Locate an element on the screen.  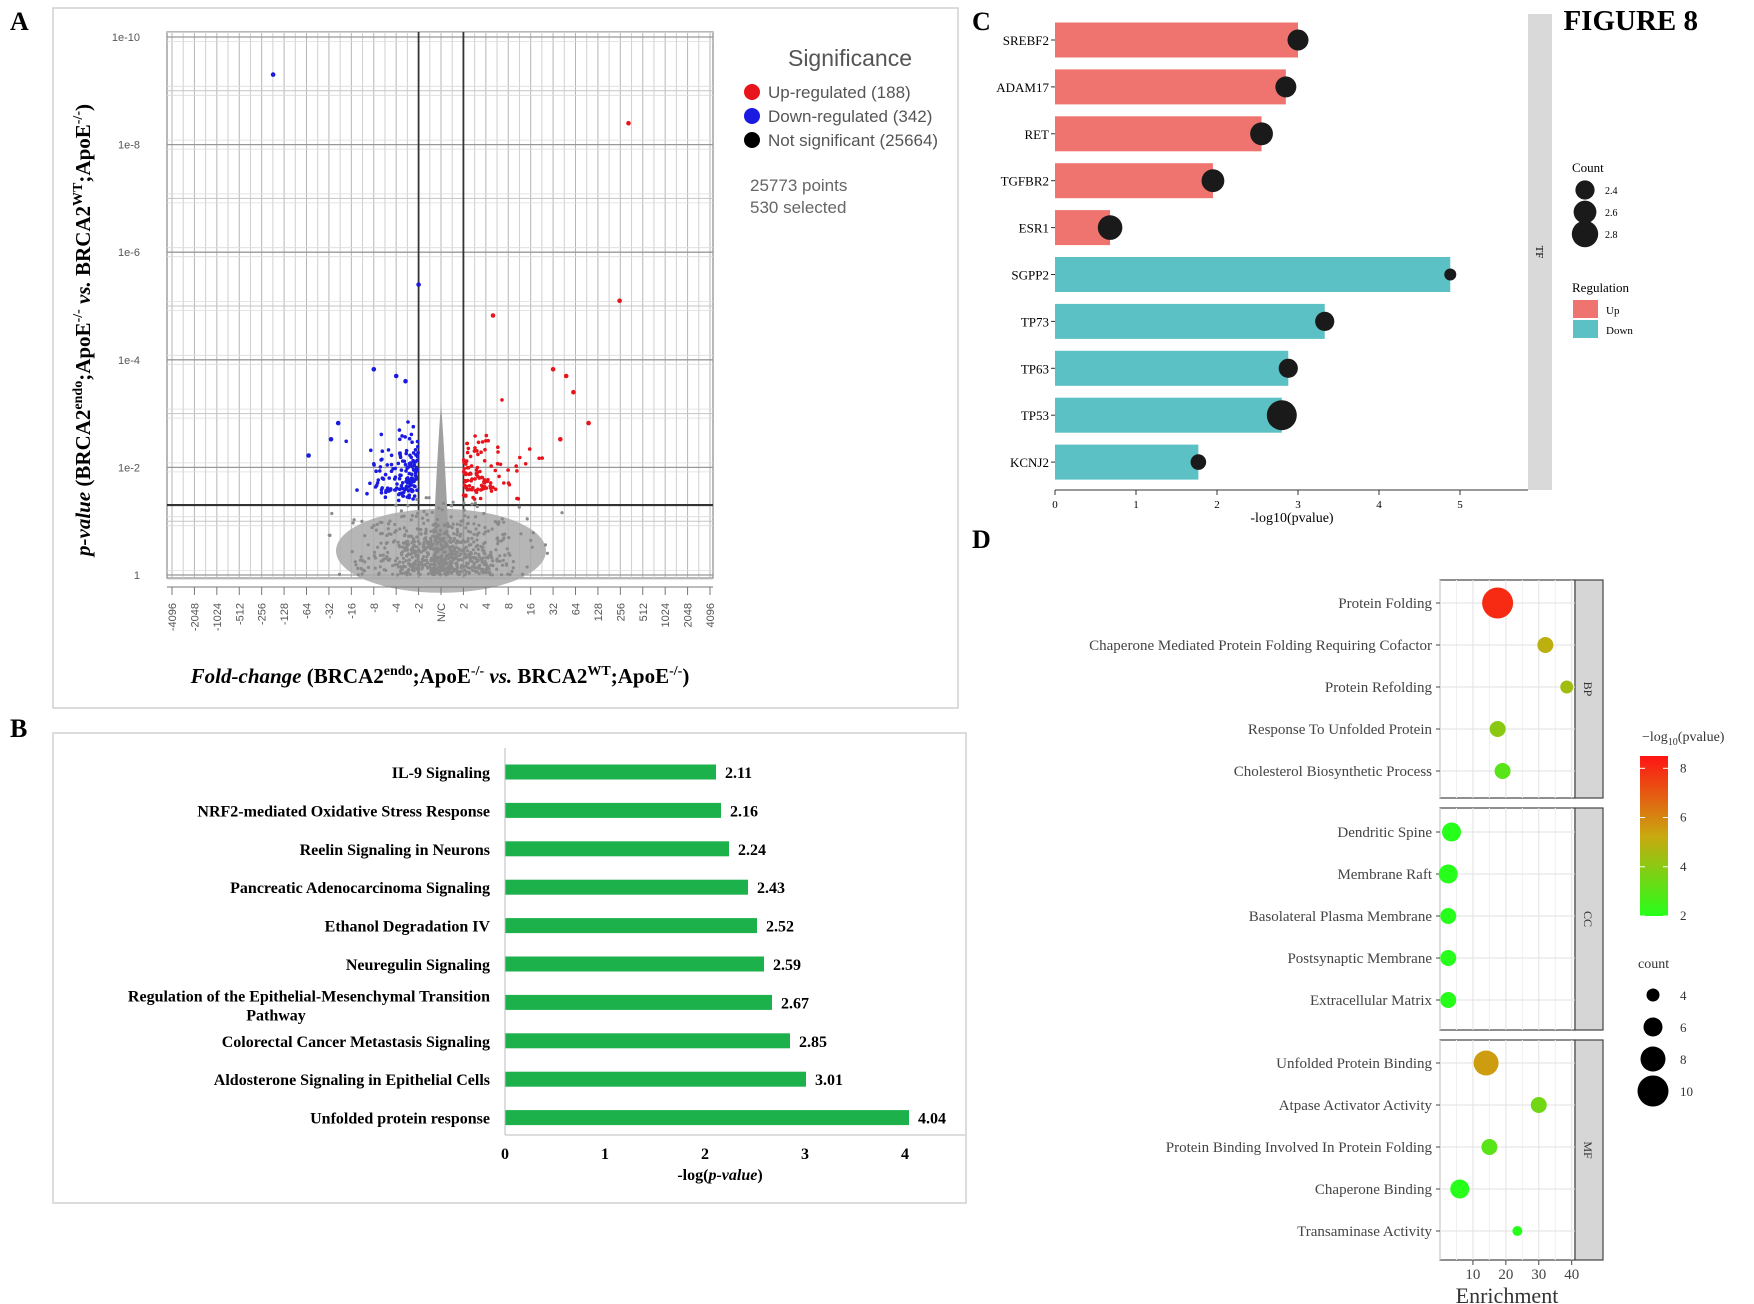
volcano-x-tick-label: N/C is located at coordinates (442, 612).